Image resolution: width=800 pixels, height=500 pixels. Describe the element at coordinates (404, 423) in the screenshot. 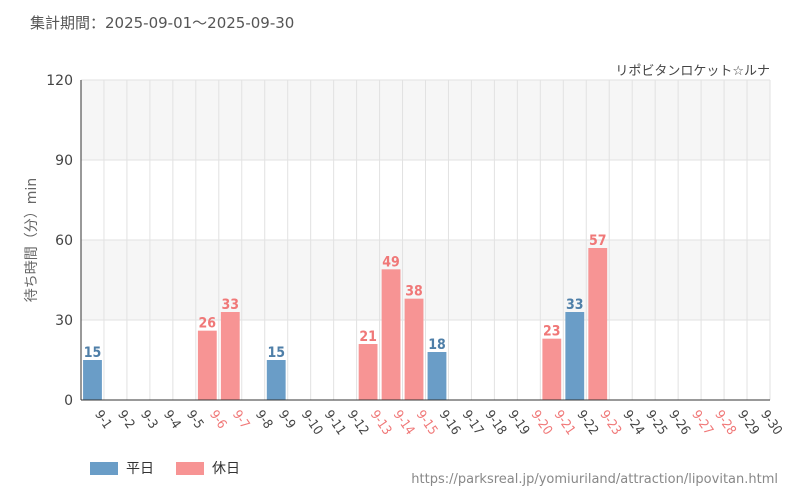

I see `x-tick-9-14: 9-14` at that location.